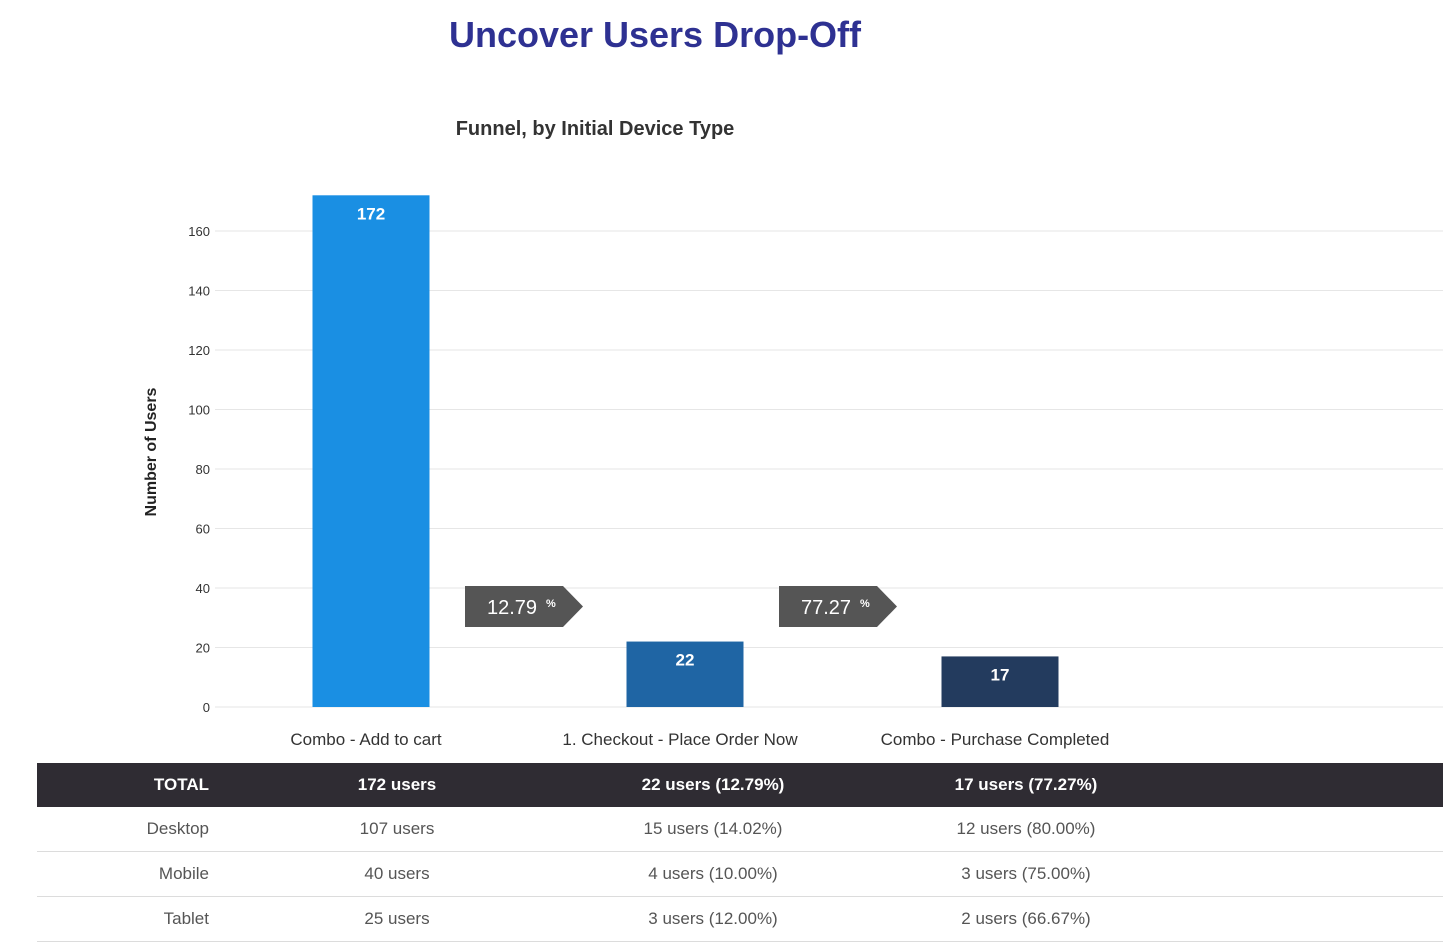 The width and height of the screenshot is (1443, 943). What do you see at coordinates (595, 129) in the screenshot?
I see `chart-title: Funnel, by Initial Device Type` at bounding box center [595, 129].